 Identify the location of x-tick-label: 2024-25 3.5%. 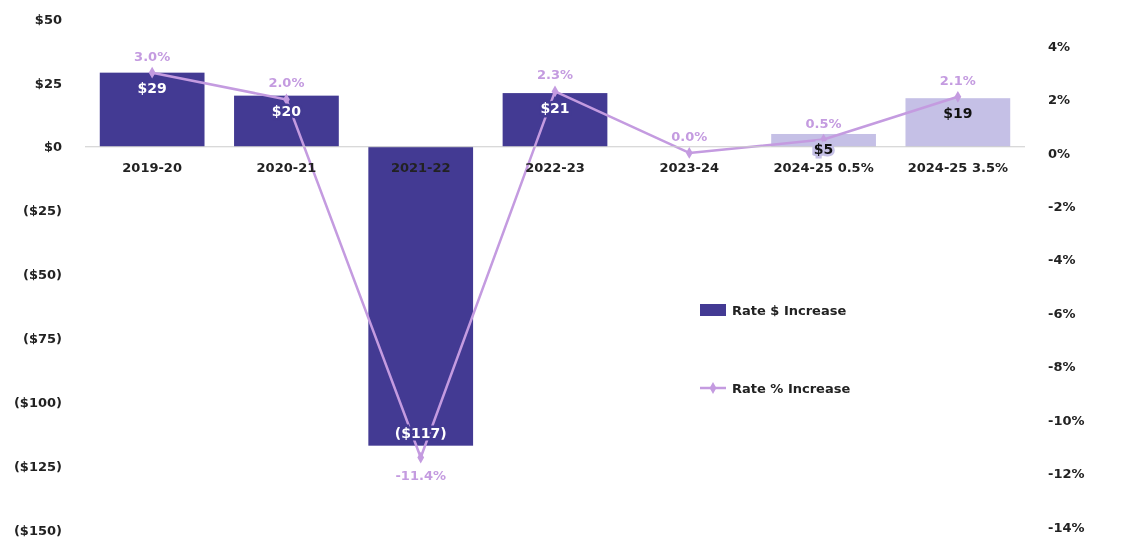
(957, 167).